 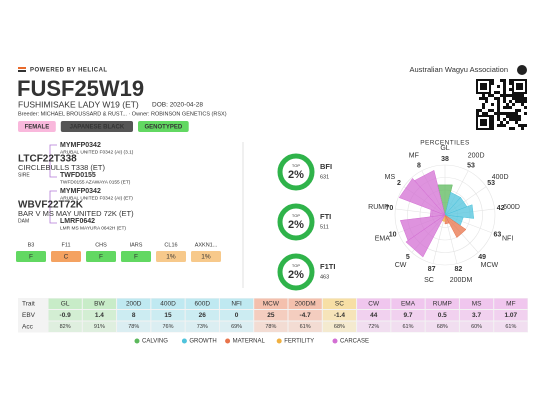 I want to click on radar-label: NFI, so click(x=507, y=239).